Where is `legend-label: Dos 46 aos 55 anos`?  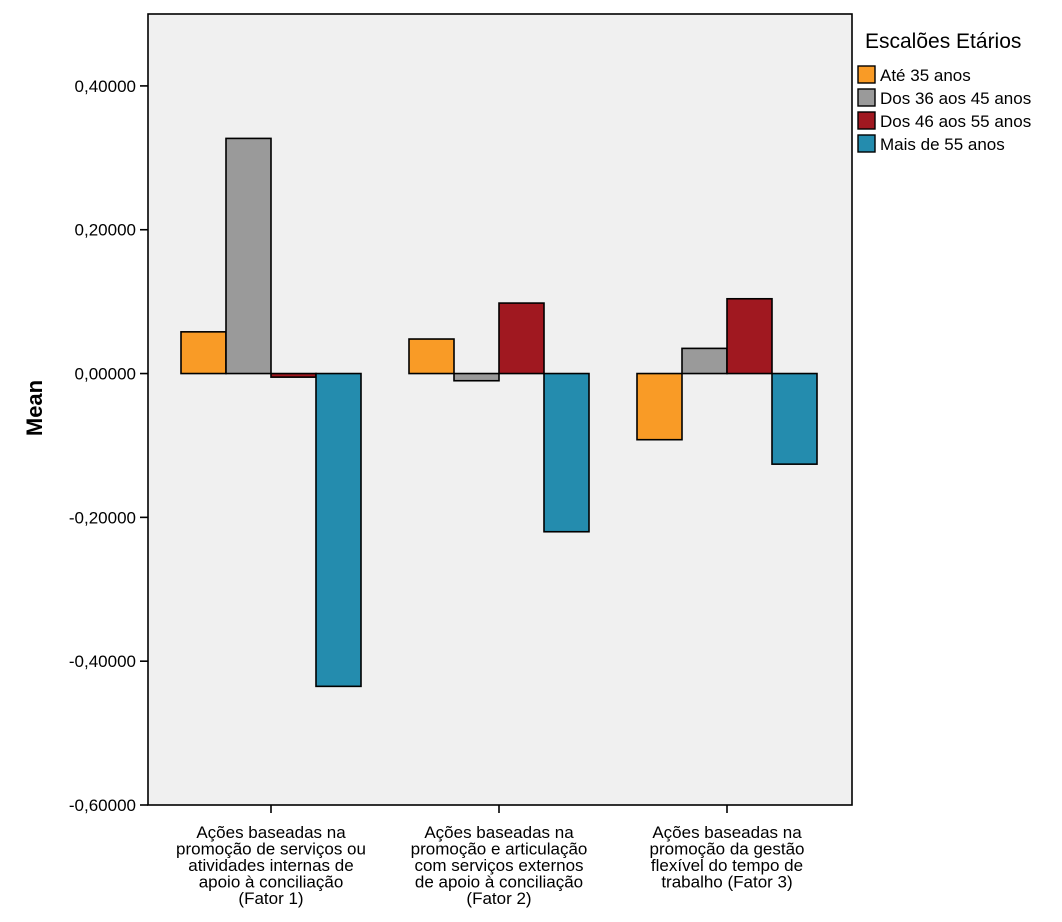 legend-label: Dos 46 aos 55 anos is located at coordinates (955, 121).